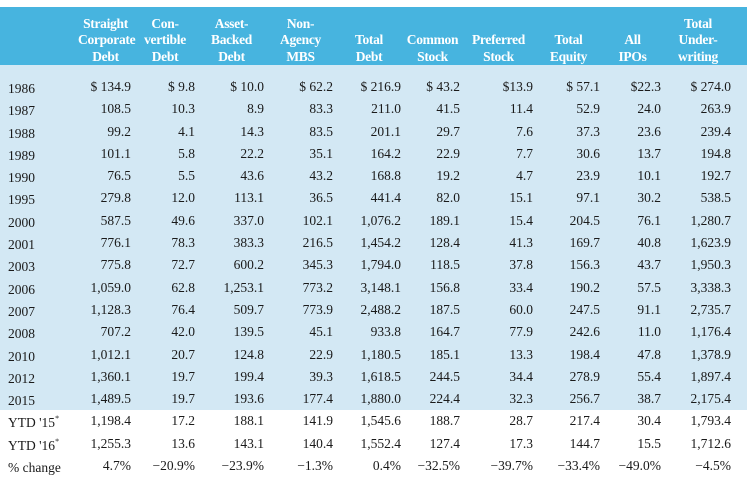 The height and width of the screenshot is (477, 747). What do you see at coordinates (21, 401) in the screenshot?
I see `row-label-text: 2015` at bounding box center [21, 401].